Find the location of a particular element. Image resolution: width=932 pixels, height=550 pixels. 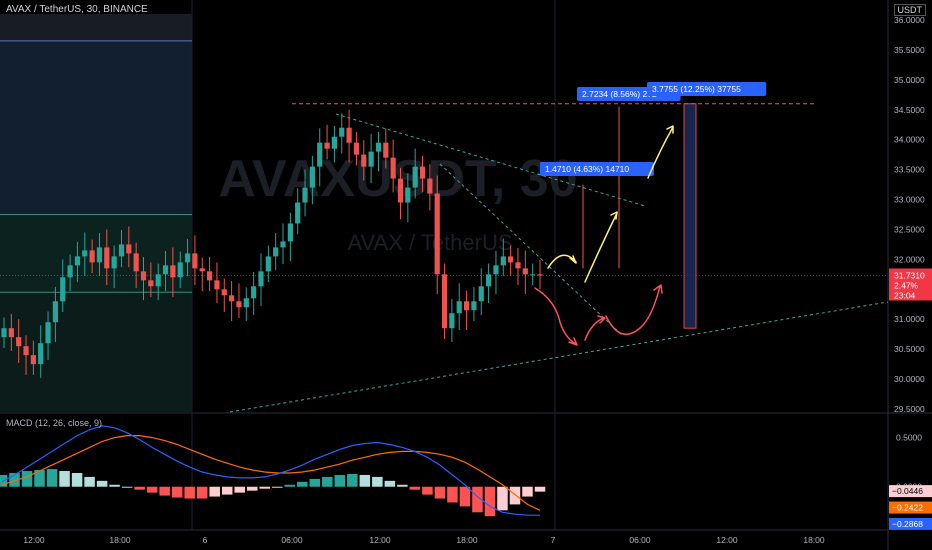

signal-value-bg is located at coordinates (910, 507).